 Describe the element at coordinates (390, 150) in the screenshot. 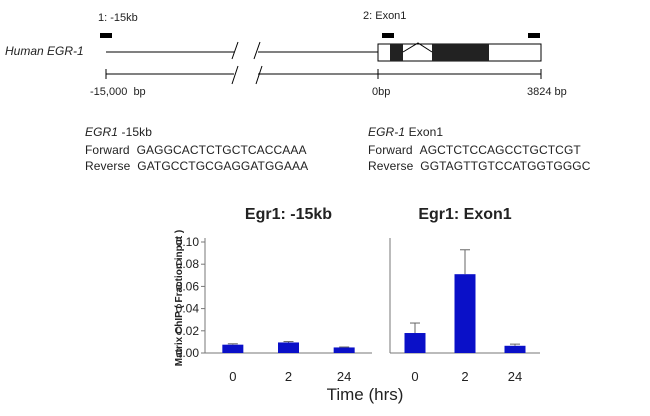

I see `primer-right-forward-label: Forward` at that location.